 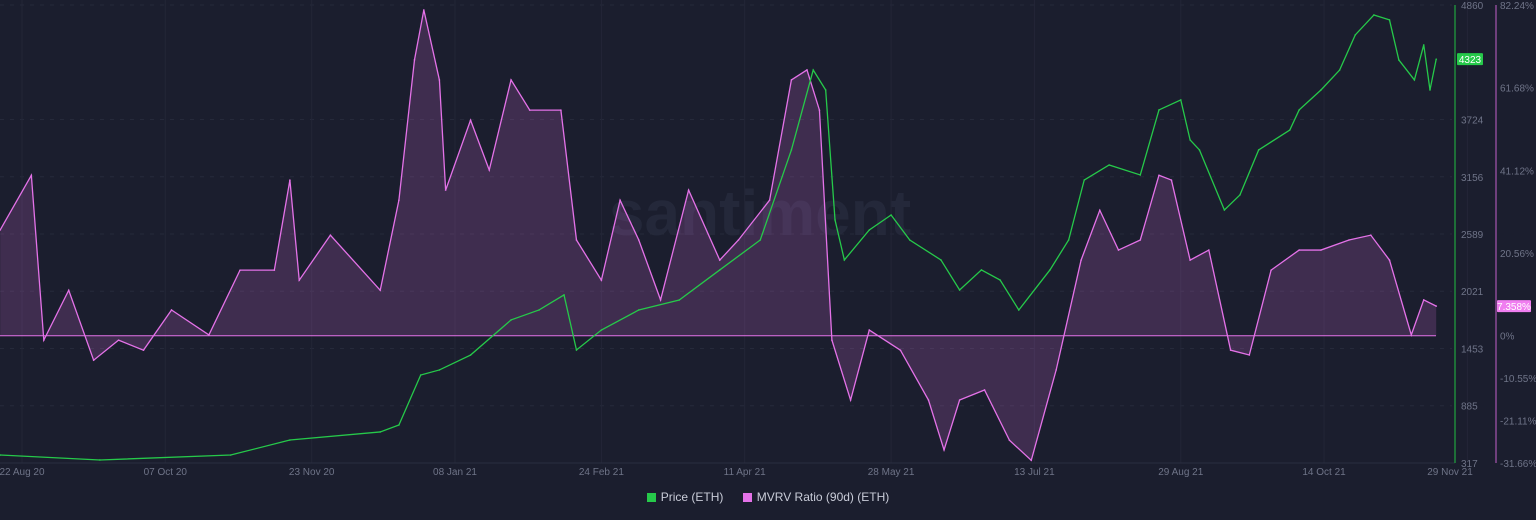 I want to click on legend-label-mvrv: MVRV Ratio (90d) (ETH), so click(x=823, y=497).